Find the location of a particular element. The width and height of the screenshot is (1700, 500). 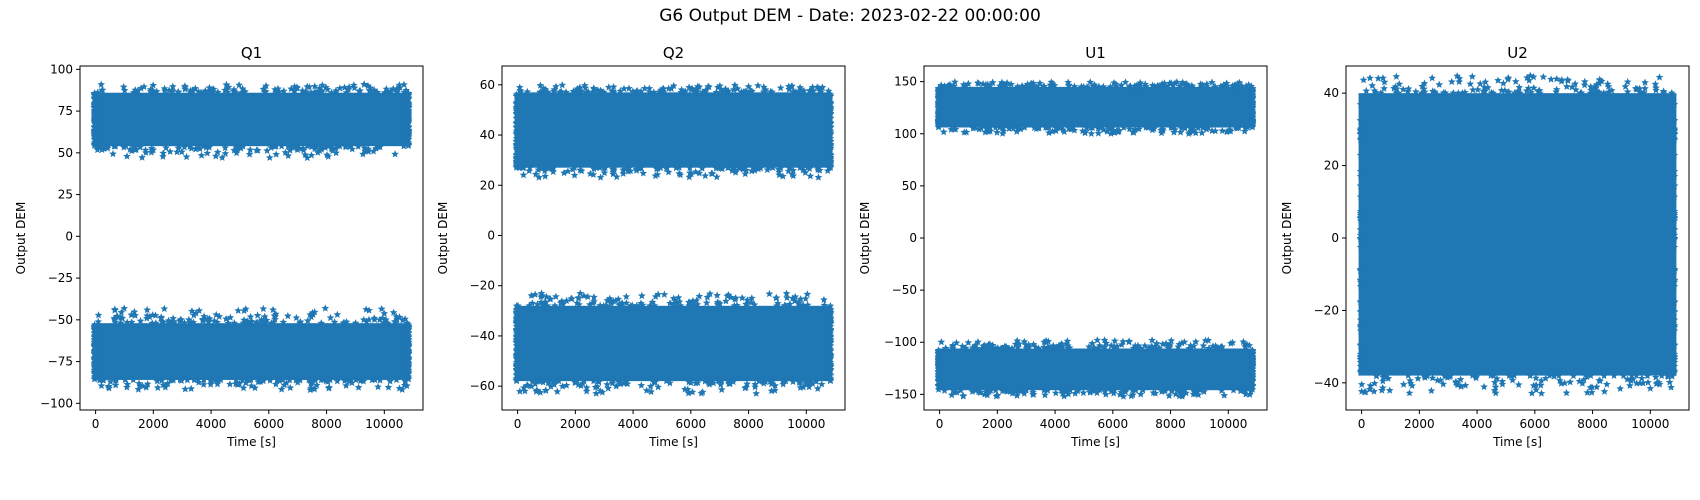

axes-frame is located at coordinates (251, 238).